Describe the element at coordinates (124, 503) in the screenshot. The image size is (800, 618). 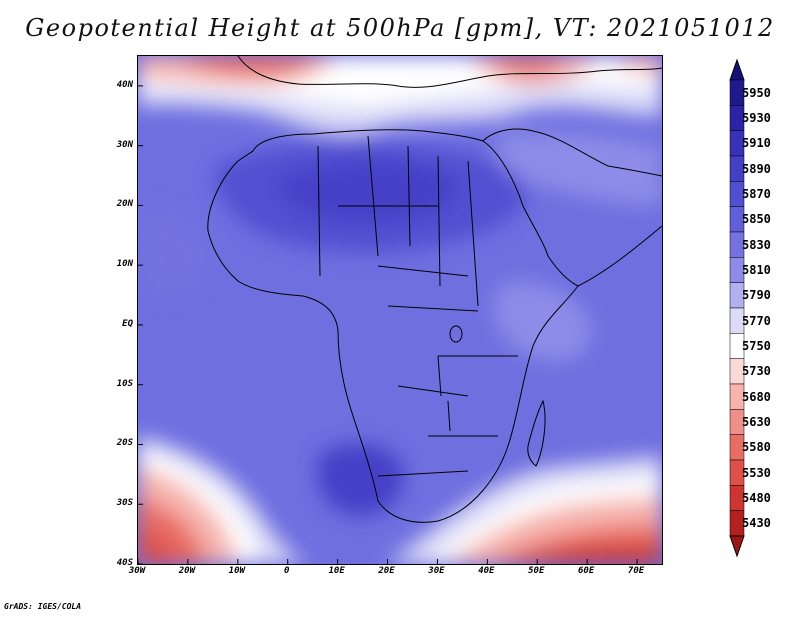
I see `lat-label: 30S` at that location.